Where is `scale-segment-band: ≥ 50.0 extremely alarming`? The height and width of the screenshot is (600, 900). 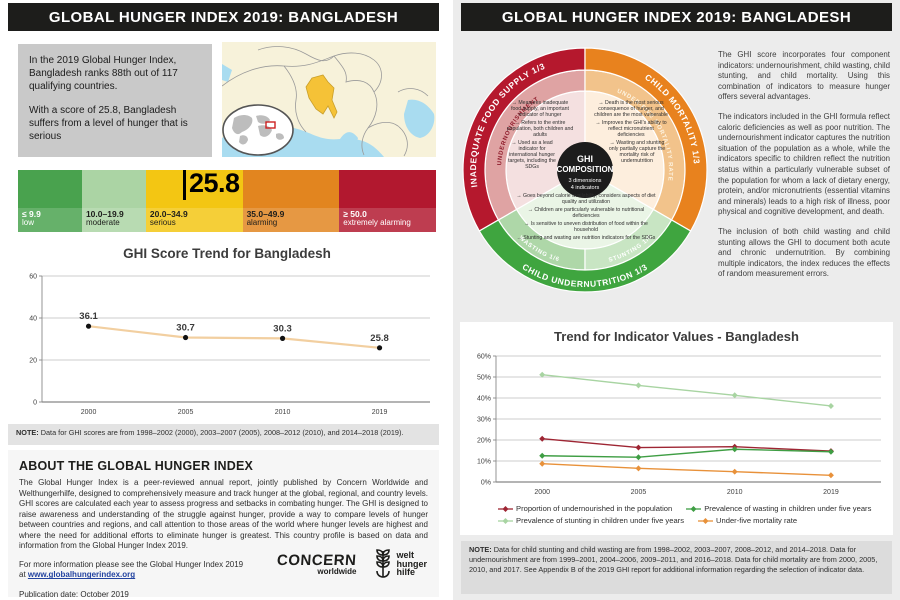 scale-segment-band: ≥ 50.0 extremely alarming is located at coordinates (387, 220).